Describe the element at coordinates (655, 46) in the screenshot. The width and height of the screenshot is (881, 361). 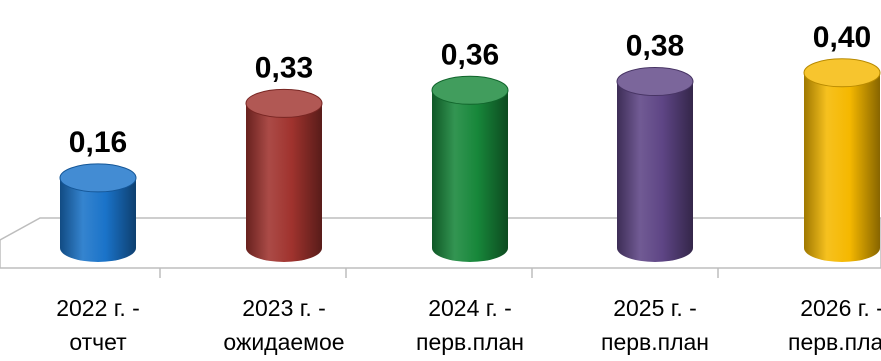
I see `data-label-4: 0,38` at that location.